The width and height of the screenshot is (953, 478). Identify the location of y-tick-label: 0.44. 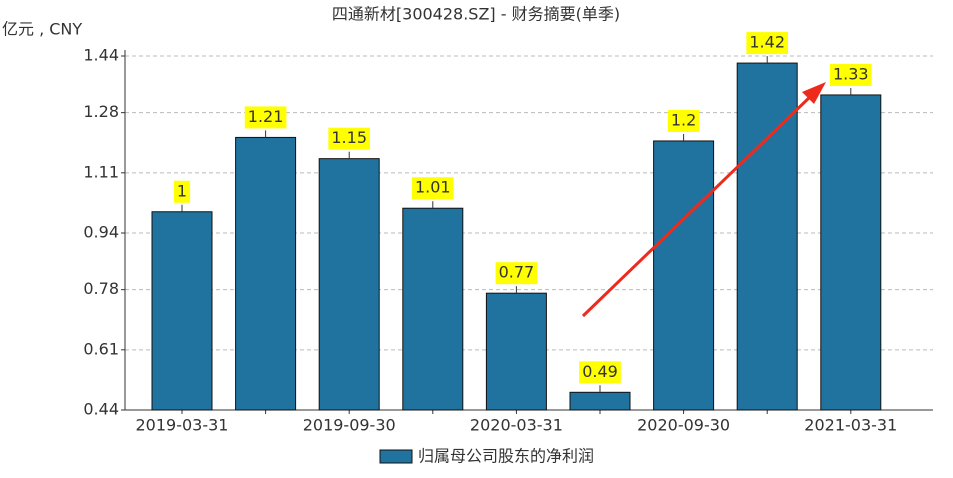
(101, 409).